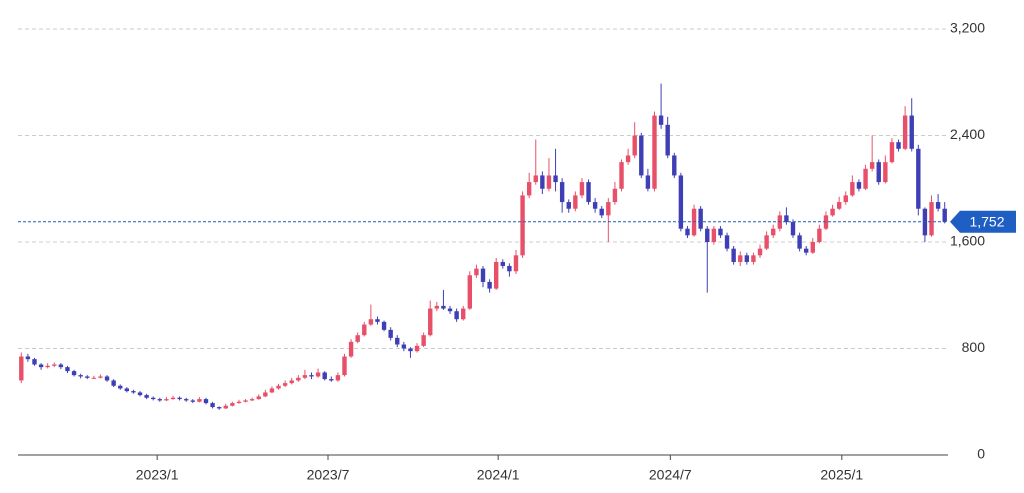 This screenshot has height=493, width=1024. I want to click on x-tick-label: 2023/7, so click(328, 475).